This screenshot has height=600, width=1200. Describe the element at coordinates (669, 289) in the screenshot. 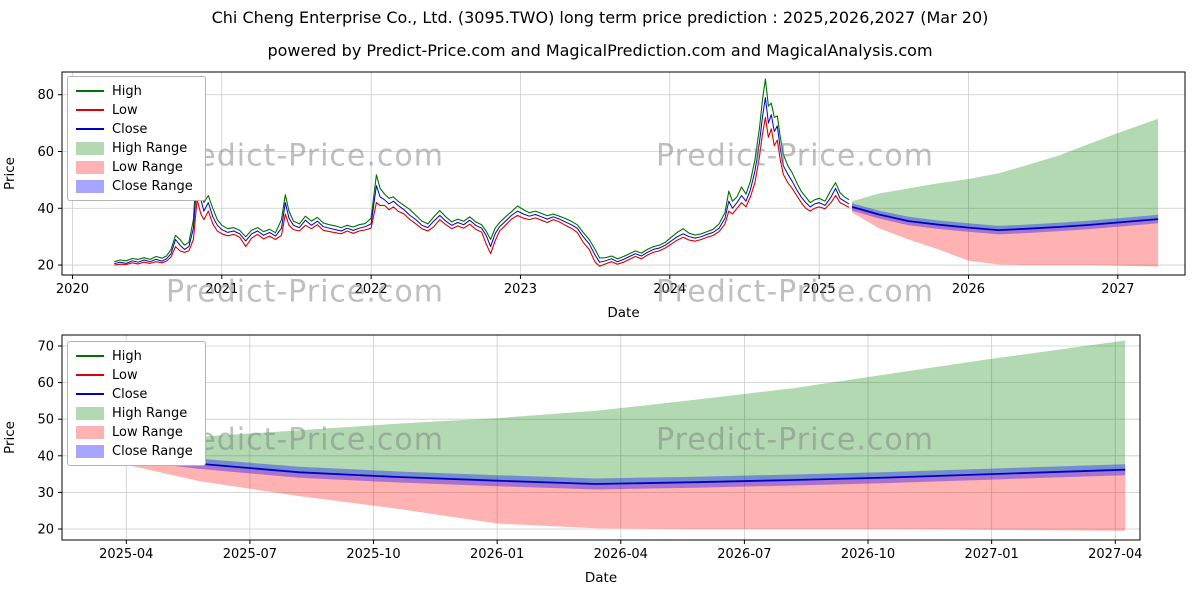

I see `x-tick-label: 2024` at that location.